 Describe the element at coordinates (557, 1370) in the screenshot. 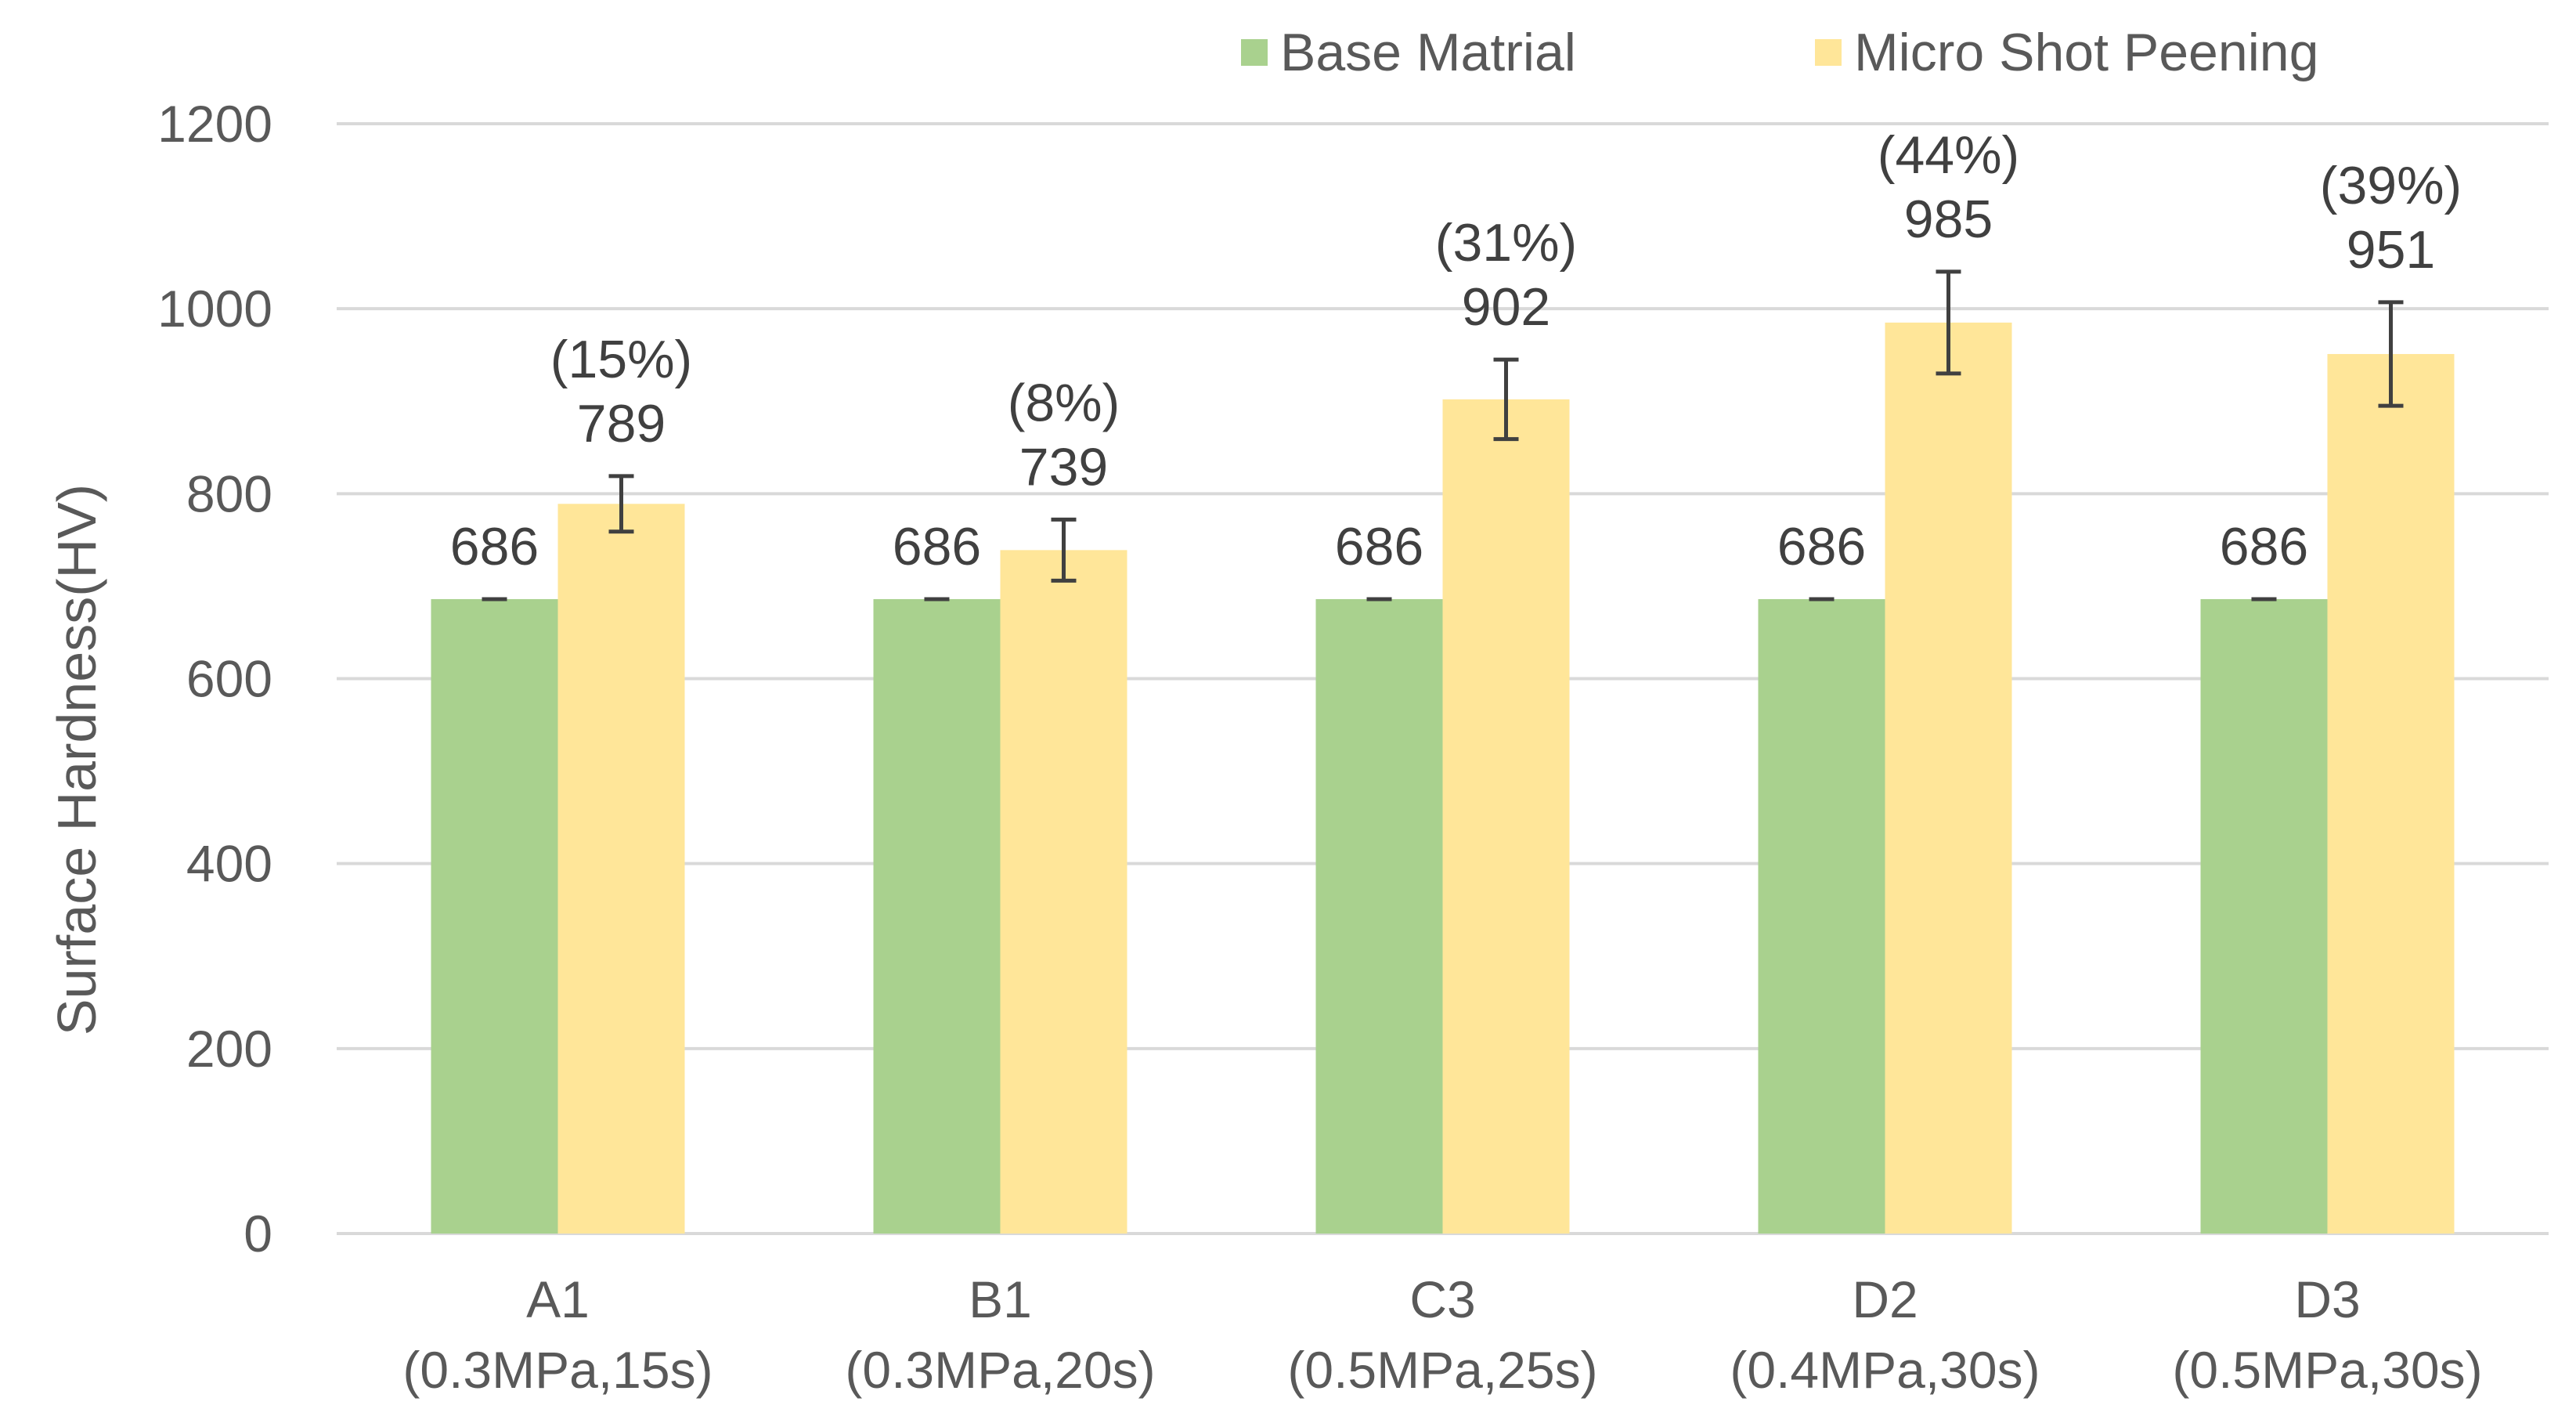

I see `category-condition-label: (0.3MPa,15s)` at that location.